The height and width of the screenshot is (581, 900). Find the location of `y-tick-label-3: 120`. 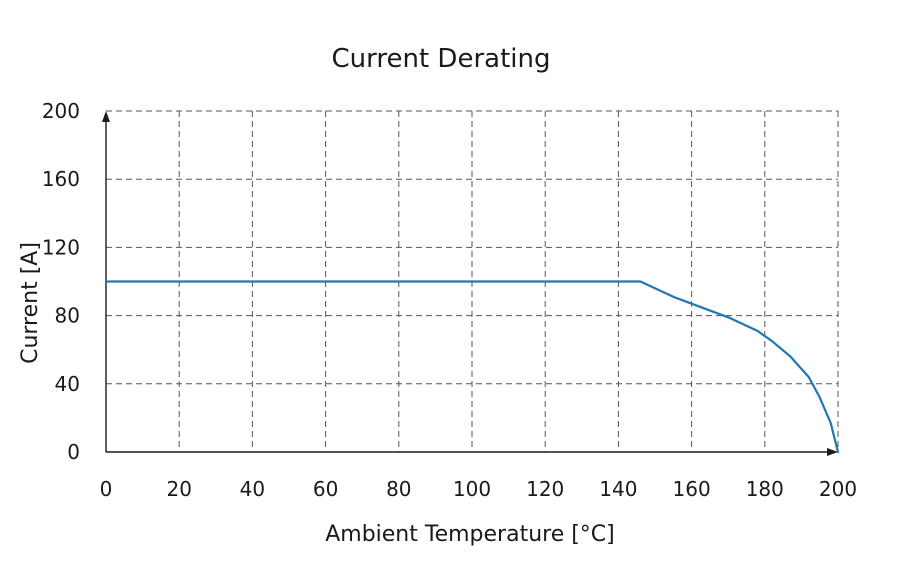

y-tick-label-3: 120 is located at coordinates (61, 247).